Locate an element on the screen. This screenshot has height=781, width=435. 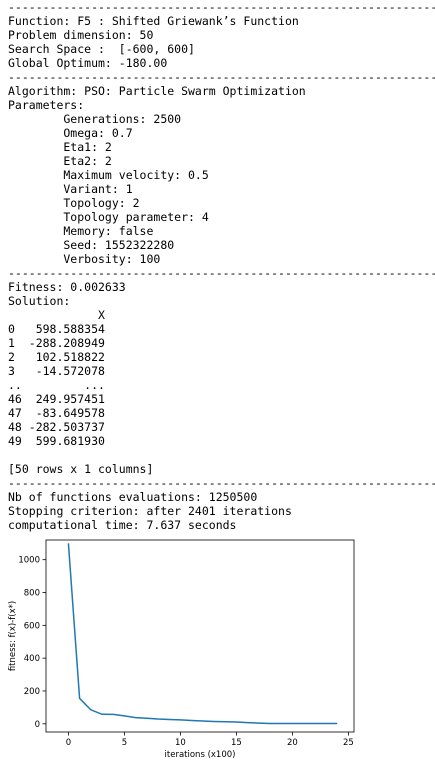
output-line: 3 -14.572078 is located at coordinates (56, 371).